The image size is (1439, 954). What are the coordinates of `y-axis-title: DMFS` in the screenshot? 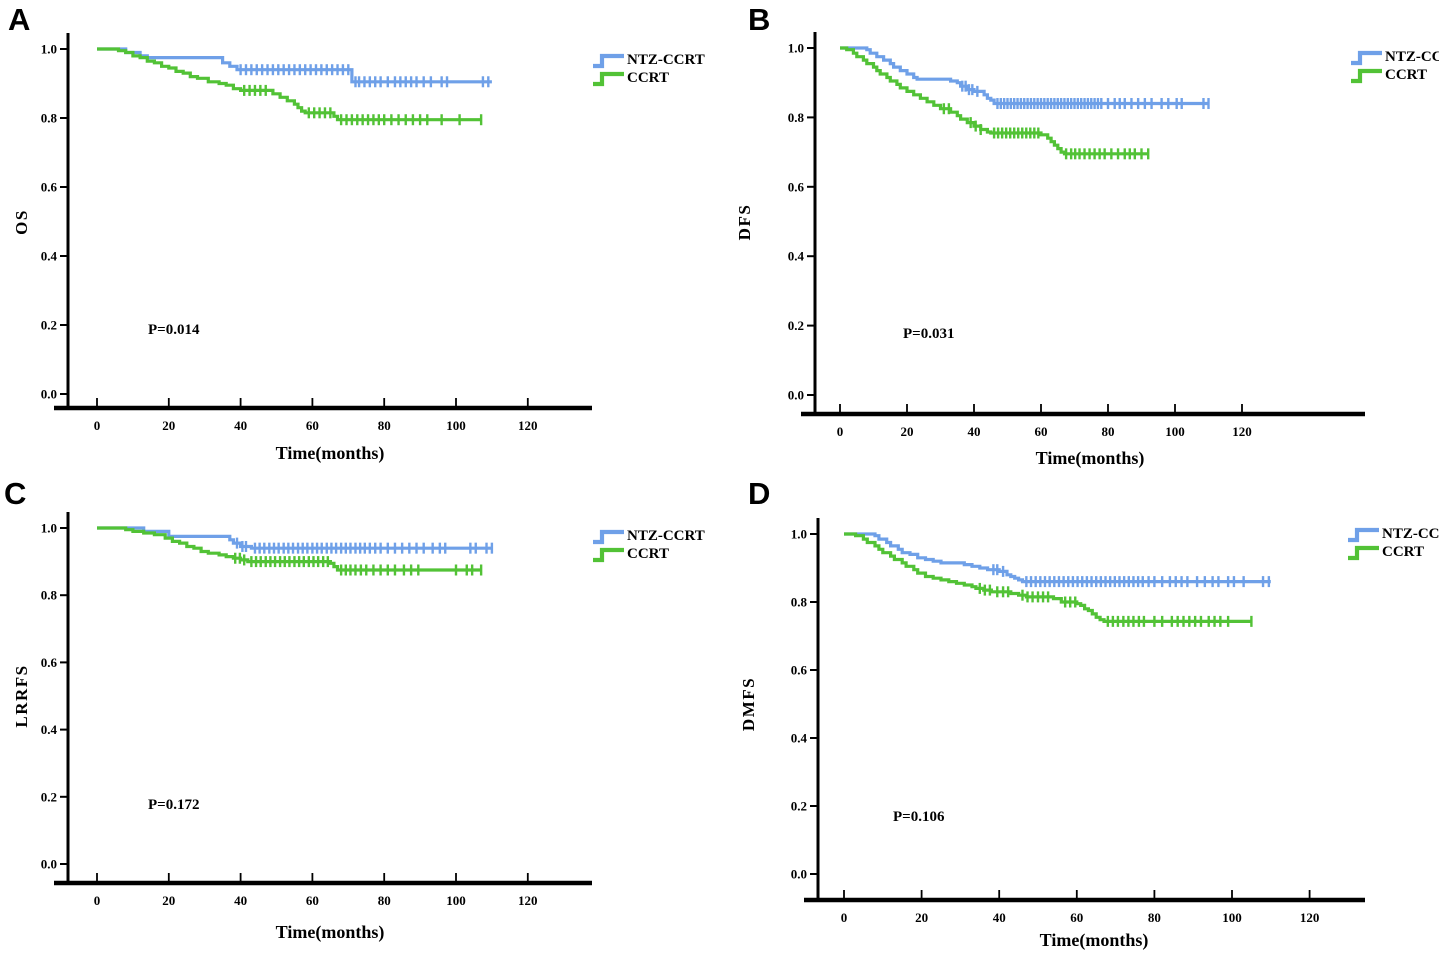 It's located at (748, 704).